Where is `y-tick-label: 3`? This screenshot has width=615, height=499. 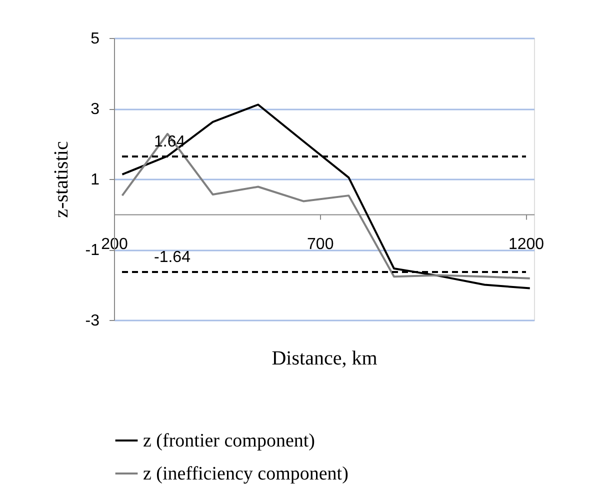
y-tick-label: 3 is located at coordinates (95, 109).